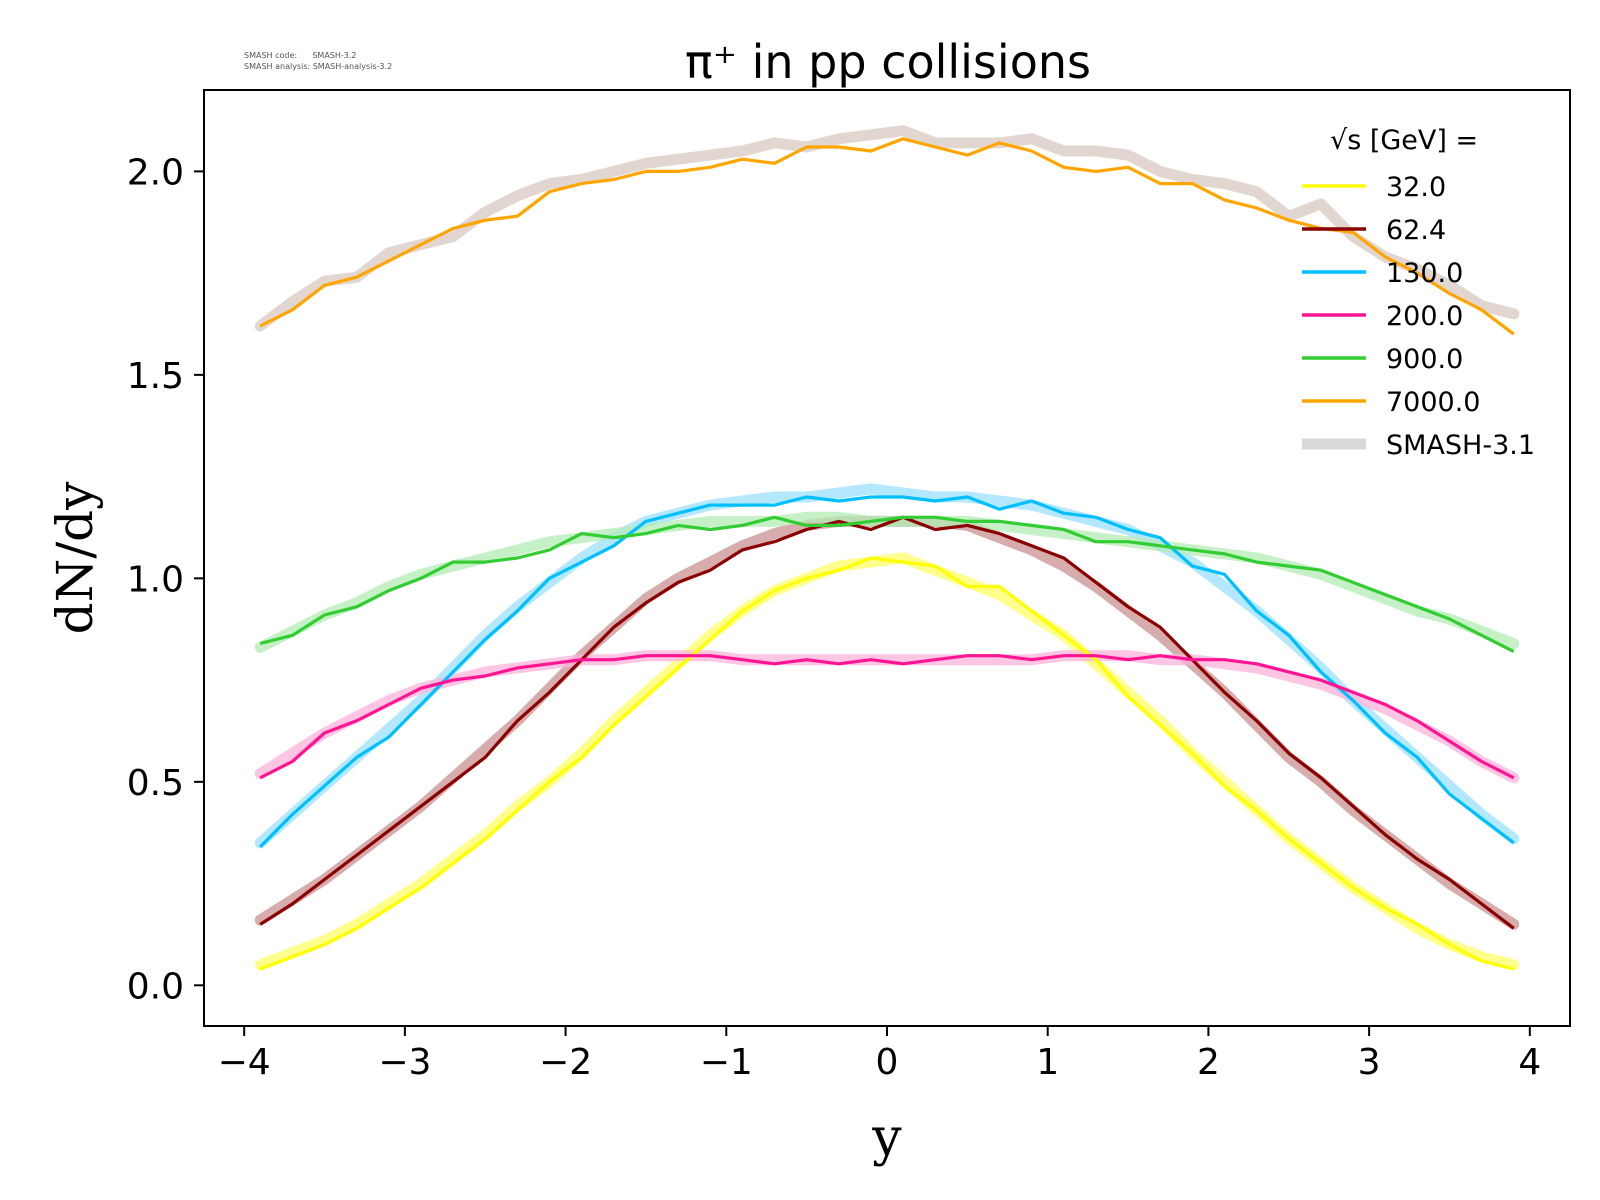 The width and height of the screenshot is (1600, 1200). What do you see at coordinates (726, 1062) in the screenshot?
I see `x-tick-label: −1` at bounding box center [726, 1062].